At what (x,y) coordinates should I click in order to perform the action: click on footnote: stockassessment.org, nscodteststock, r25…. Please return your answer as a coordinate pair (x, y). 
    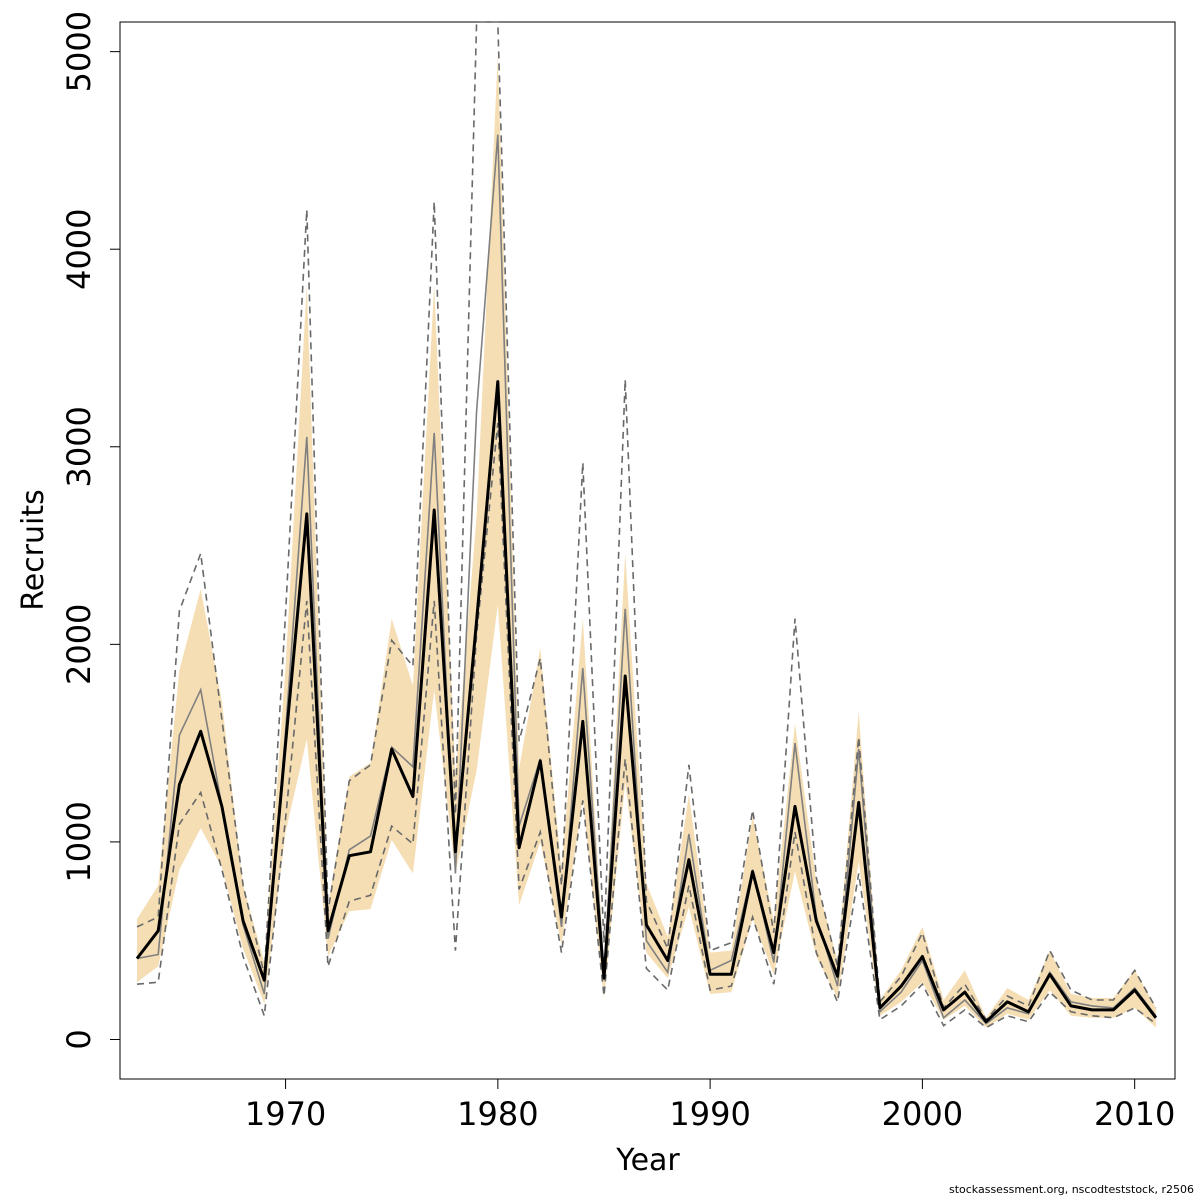
    Looking at the image, I should click on (1071, 1189).